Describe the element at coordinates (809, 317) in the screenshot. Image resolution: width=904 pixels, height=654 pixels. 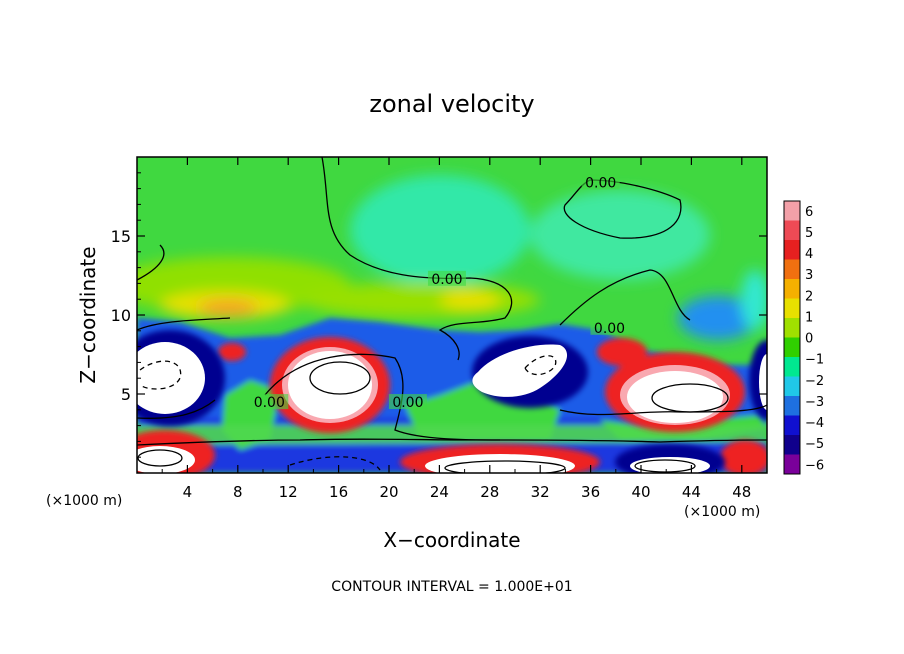
I see `colorbar-tick-label: 1` at that location.